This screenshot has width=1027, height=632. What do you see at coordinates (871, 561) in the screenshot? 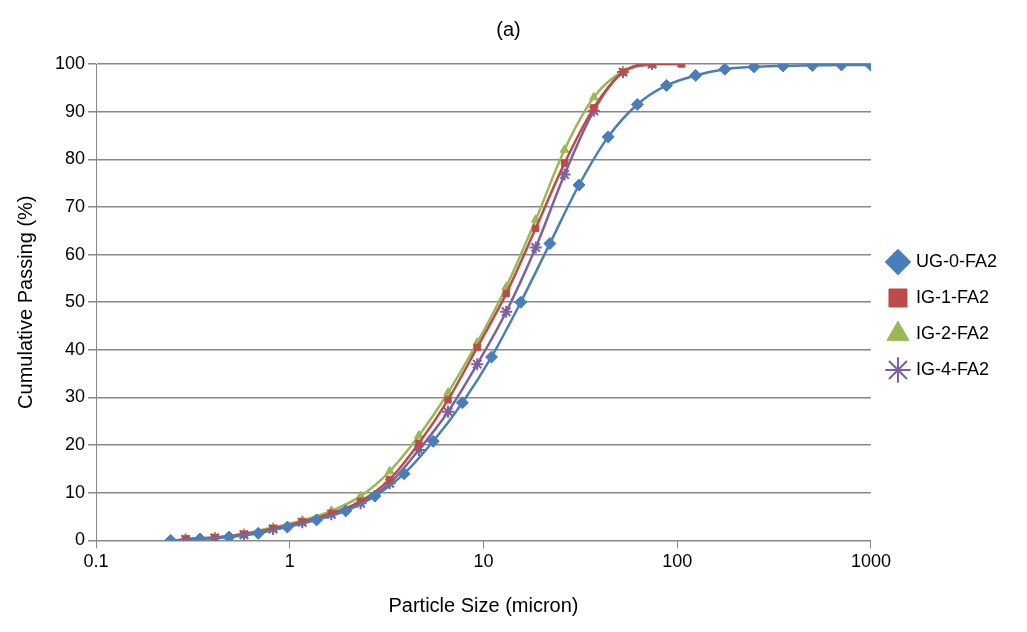
I see `x-tick-label: 1000` at bounding box center [871, 561].